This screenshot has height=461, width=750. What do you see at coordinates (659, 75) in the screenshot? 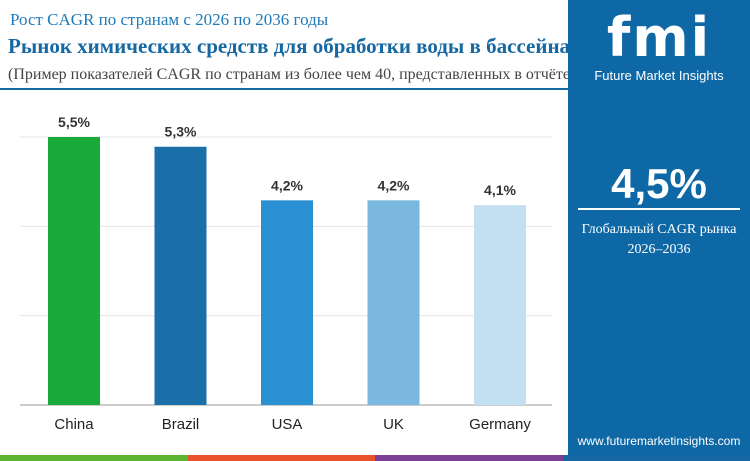
I see `brand-name: Future Market Insights` at bounding box center [659, 75].